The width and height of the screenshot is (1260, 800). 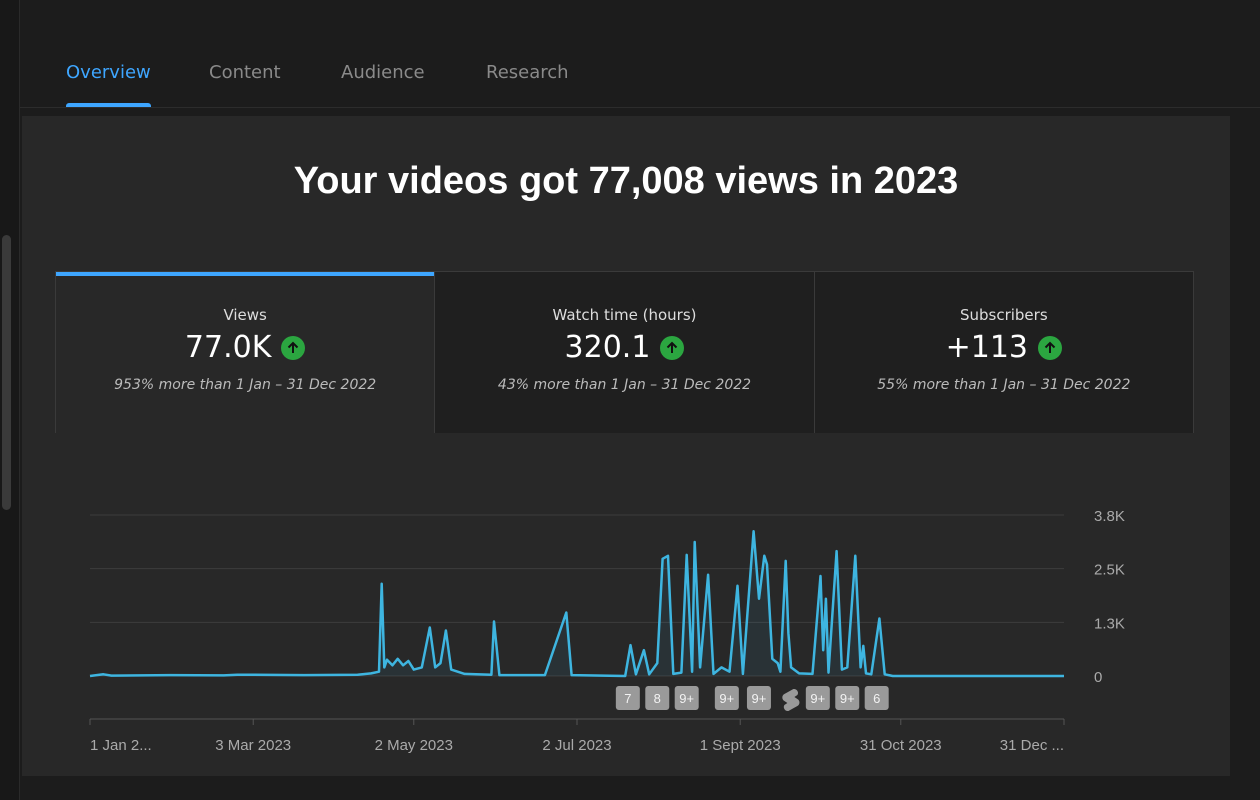 I want to click on video-marker: 8, so click(x=657, y=698).